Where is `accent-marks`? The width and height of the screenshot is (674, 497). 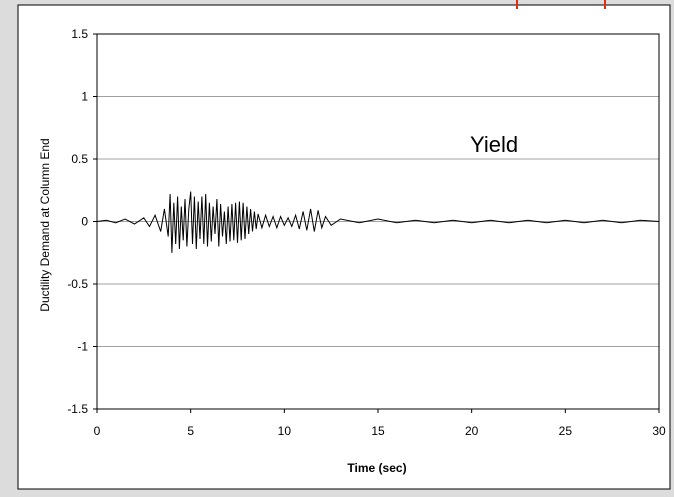
accent-marks is located at coordinates (561, 4).